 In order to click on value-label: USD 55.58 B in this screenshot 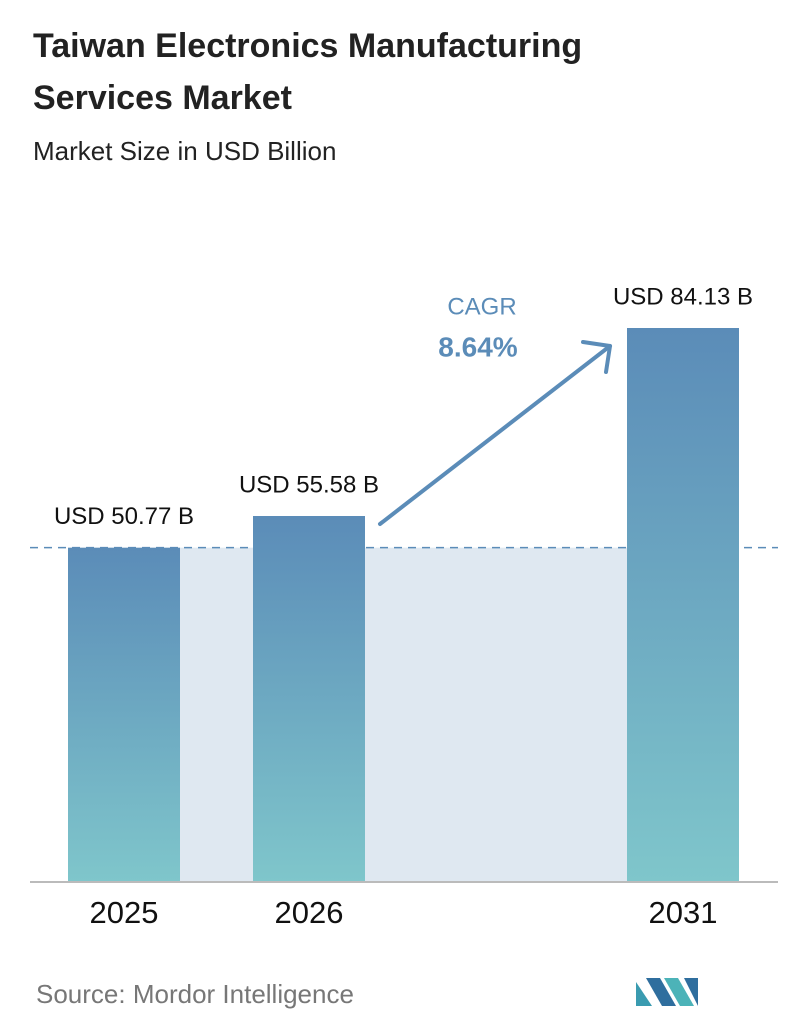, I will do `click(309, 484)`.